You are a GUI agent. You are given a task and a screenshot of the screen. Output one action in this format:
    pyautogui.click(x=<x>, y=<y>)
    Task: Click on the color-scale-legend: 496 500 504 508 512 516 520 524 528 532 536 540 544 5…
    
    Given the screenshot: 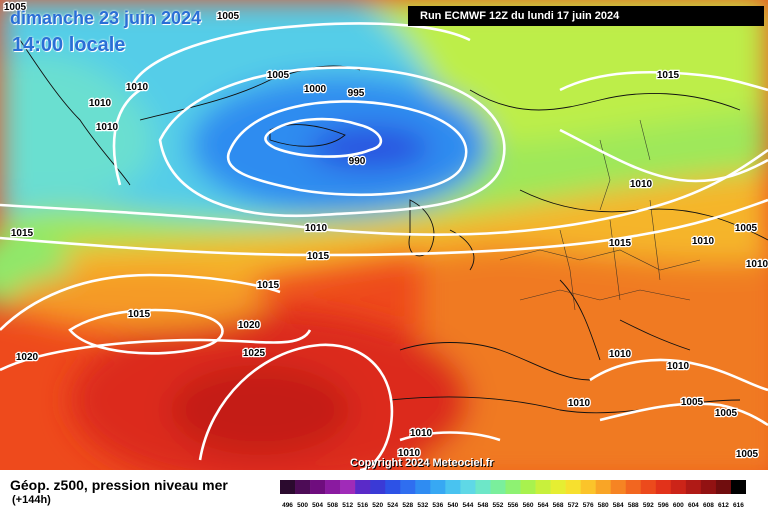 What is the action you would take?
    pyautogui.click(x=513, y=494)
    